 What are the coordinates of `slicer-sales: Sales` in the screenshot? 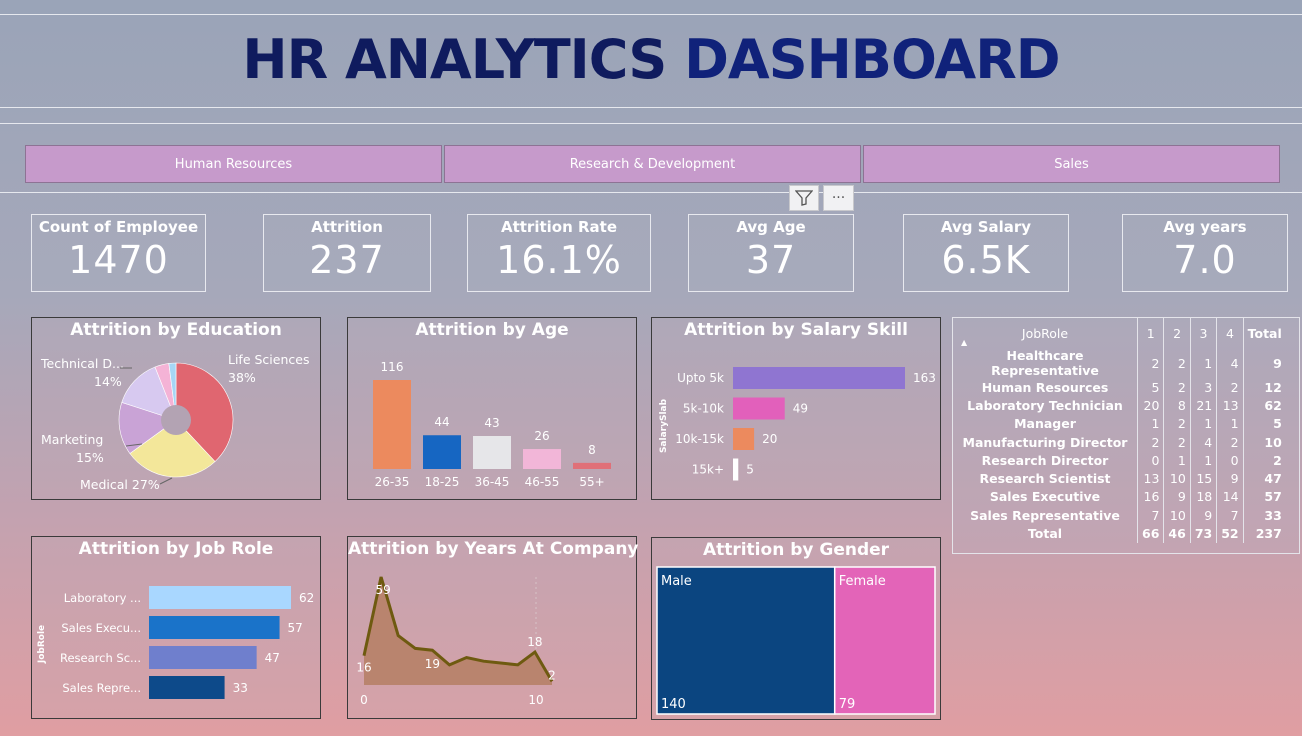 It's located at (1071, 164).